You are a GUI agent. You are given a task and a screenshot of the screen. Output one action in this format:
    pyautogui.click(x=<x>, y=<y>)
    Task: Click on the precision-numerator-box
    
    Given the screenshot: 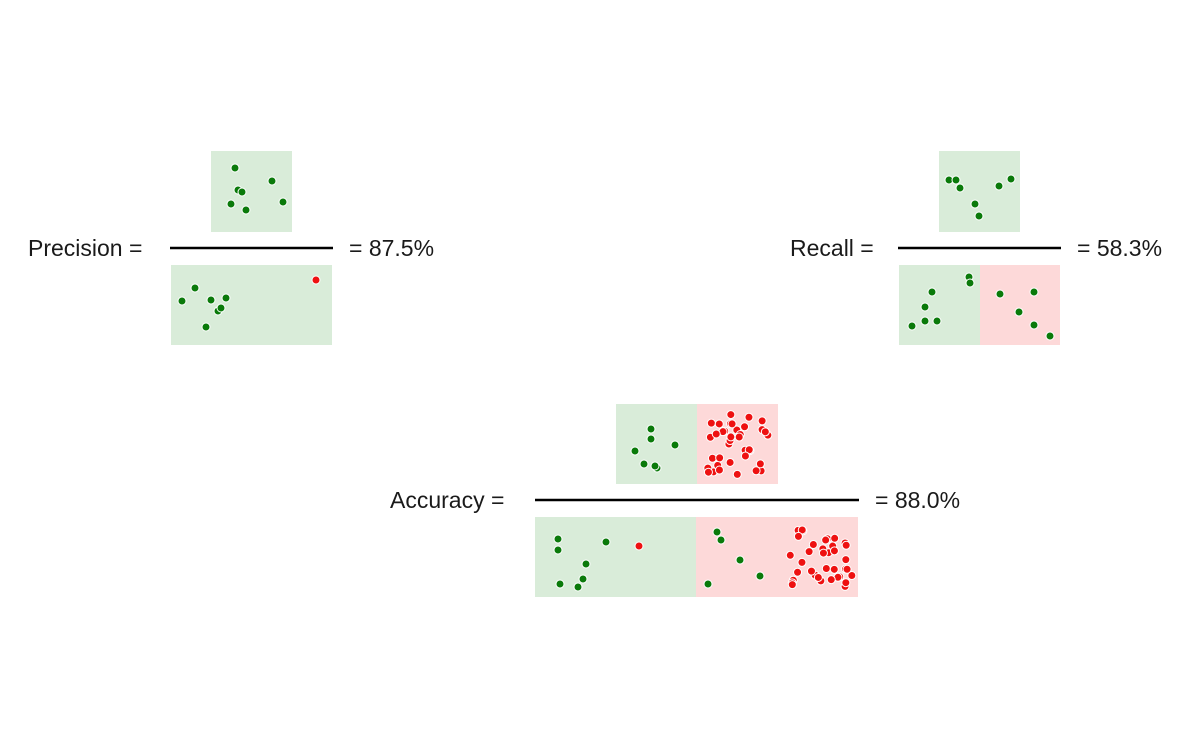 What is the action you would take?
    pyautogui.click(x=251, y=191)
    